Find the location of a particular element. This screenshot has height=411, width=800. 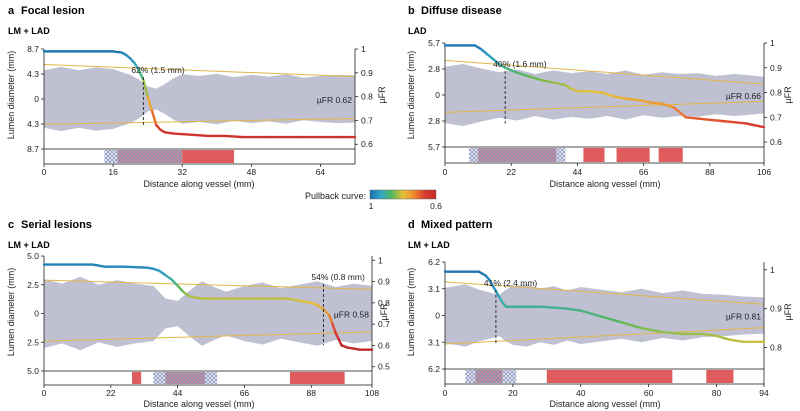

panel-c-boundary-lower is located at coordinates (208, 336).